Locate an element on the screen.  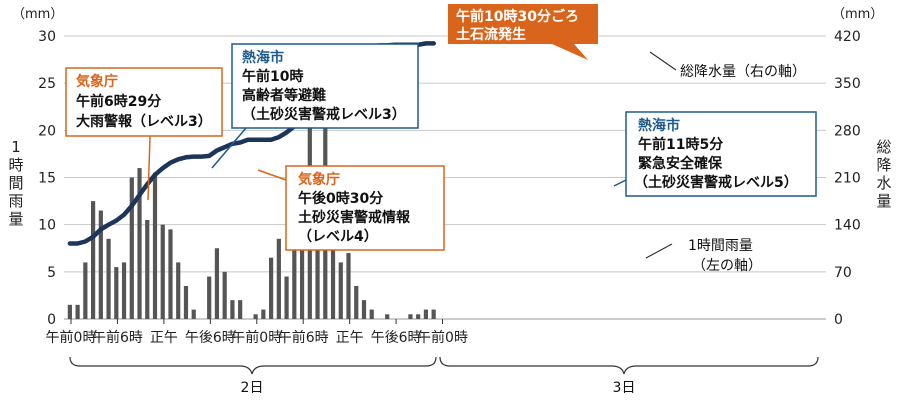
right-tick-label: 280 is located at coordinates (847, 131).